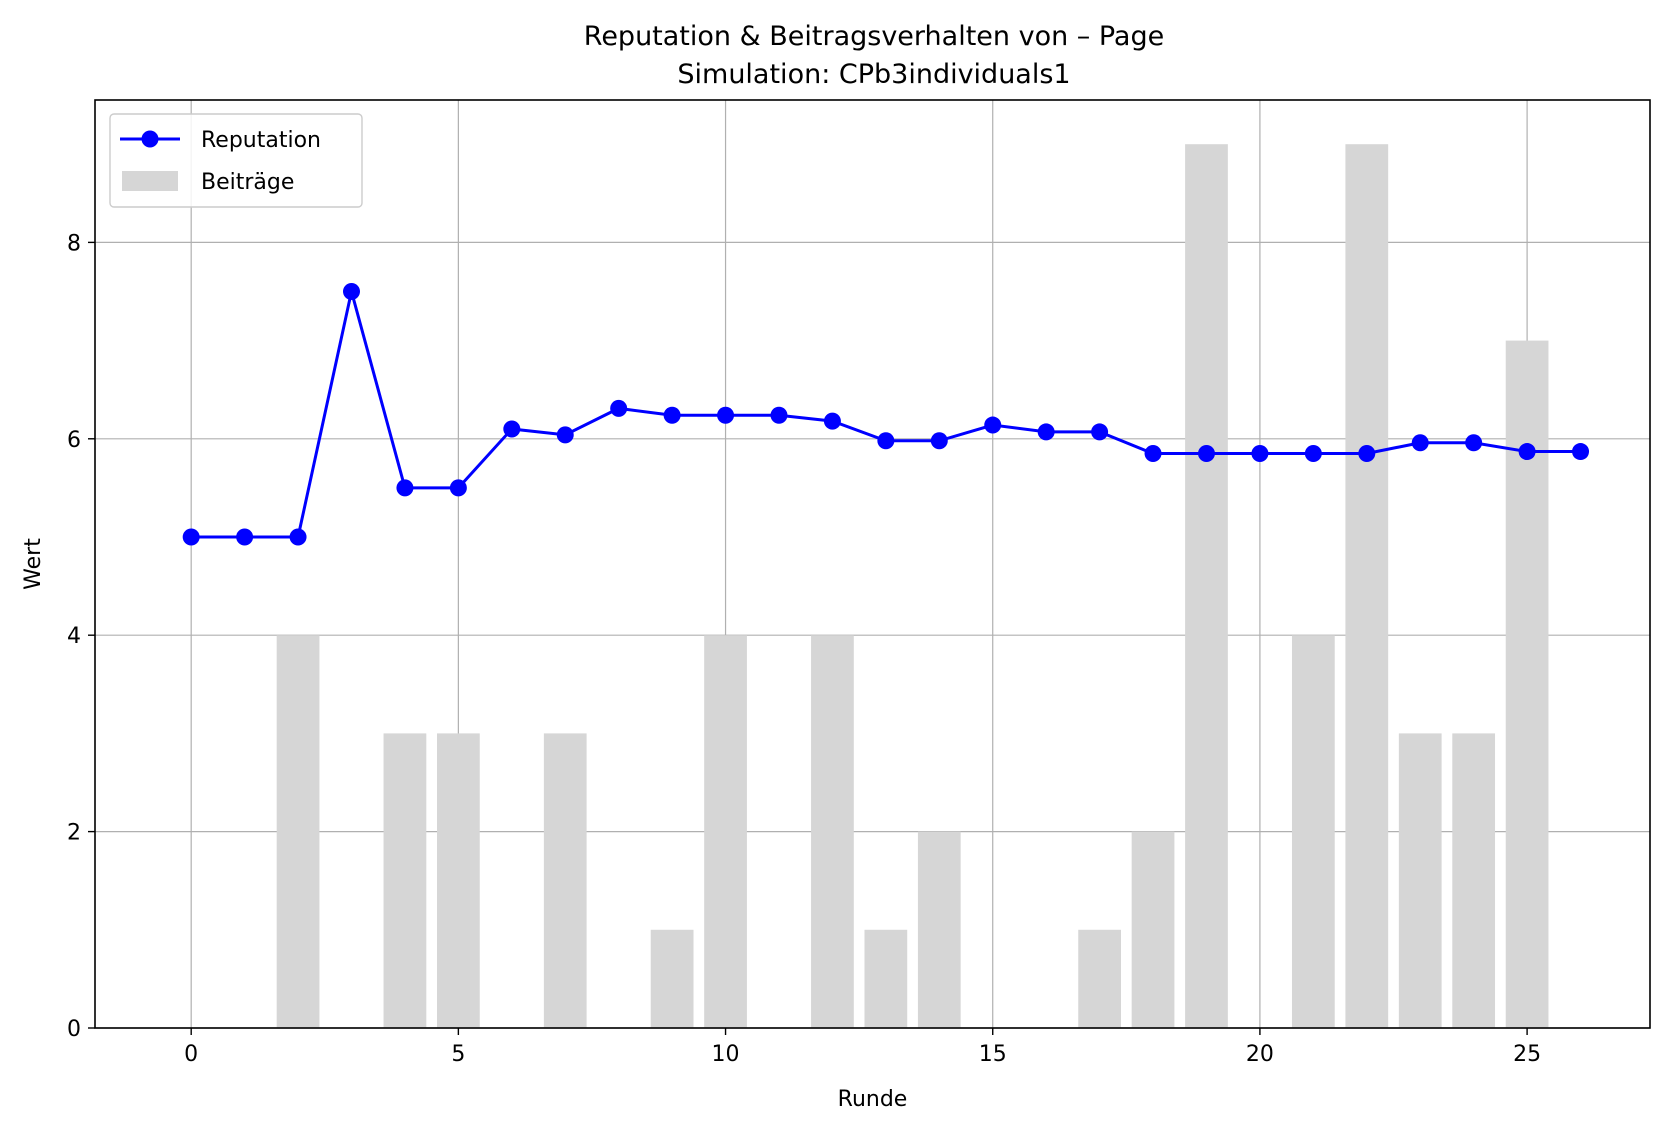 This screenshot has height=1131, width=1666. I want to click on x-tick-label: 15, so click(993, 1054).